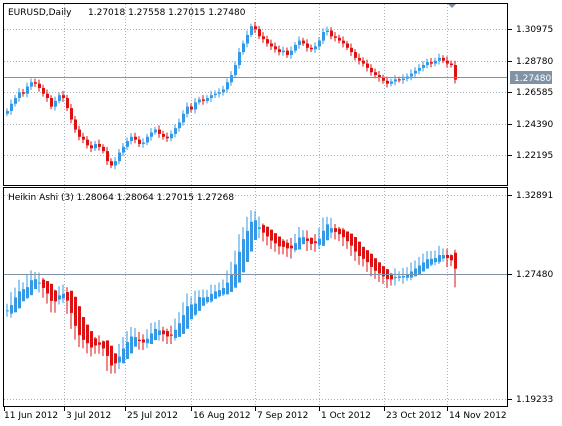 This screenshot has width=562, height=426. What do you see at coordinates (534, 93) in the screenshot?
I see `price-label: 1.26585` at bounding box center [534, 93].